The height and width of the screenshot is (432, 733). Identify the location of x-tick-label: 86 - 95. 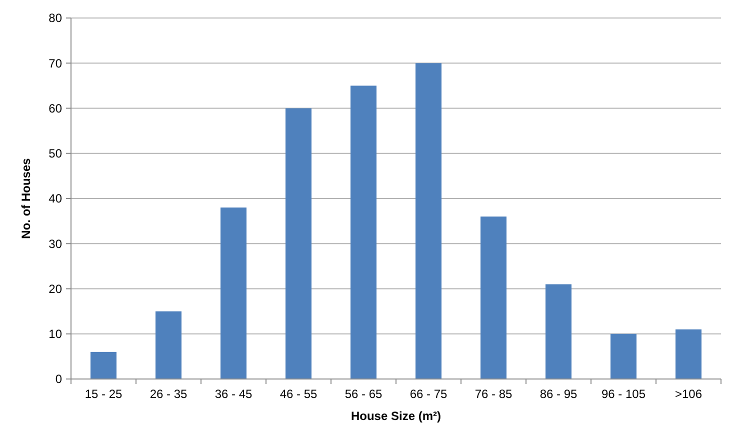
(559, 394).